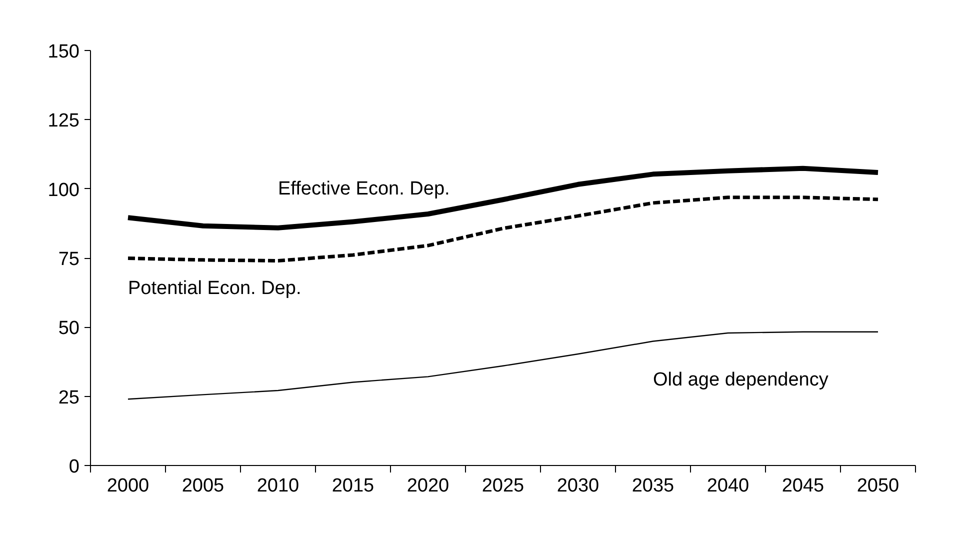 The width and height of the screenshot is (960, 540). I want to click on x-tick-label: 2000, so click(128, 486).